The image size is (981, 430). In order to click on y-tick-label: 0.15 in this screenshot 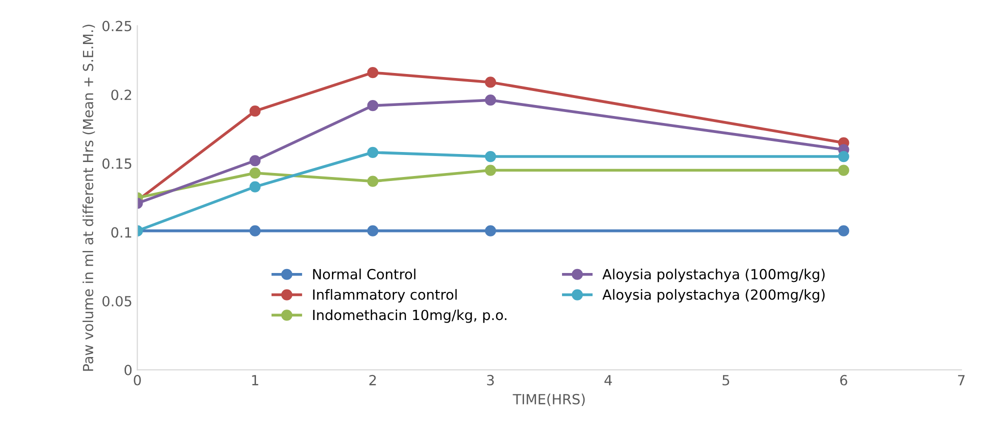, I will do `click(117, 163)`.